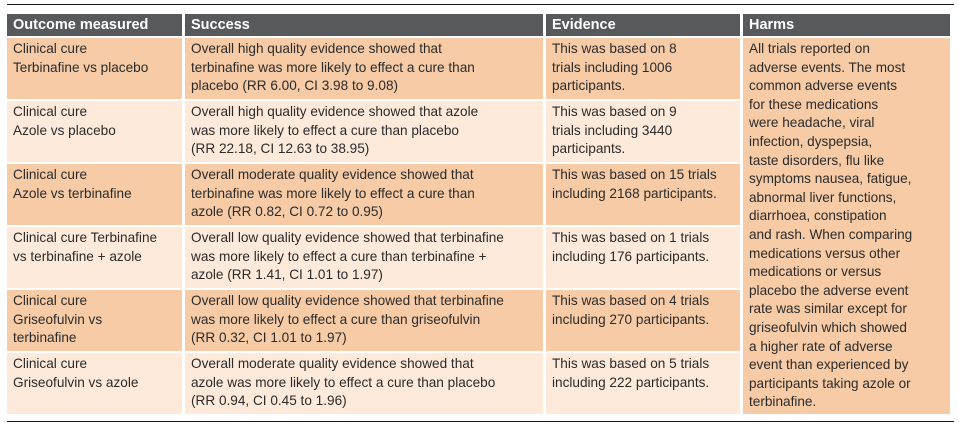  Describe the element at coordinates (94, 131) in the screenshot. I see `outcome-cell: Clinical cure Azole vs placebo` at that location.